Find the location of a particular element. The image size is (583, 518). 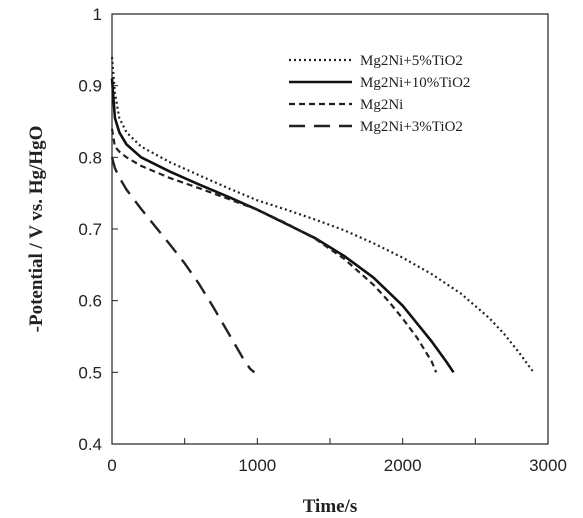

legend-label-3: Mg2Ni is located at coordinates (381, 105).